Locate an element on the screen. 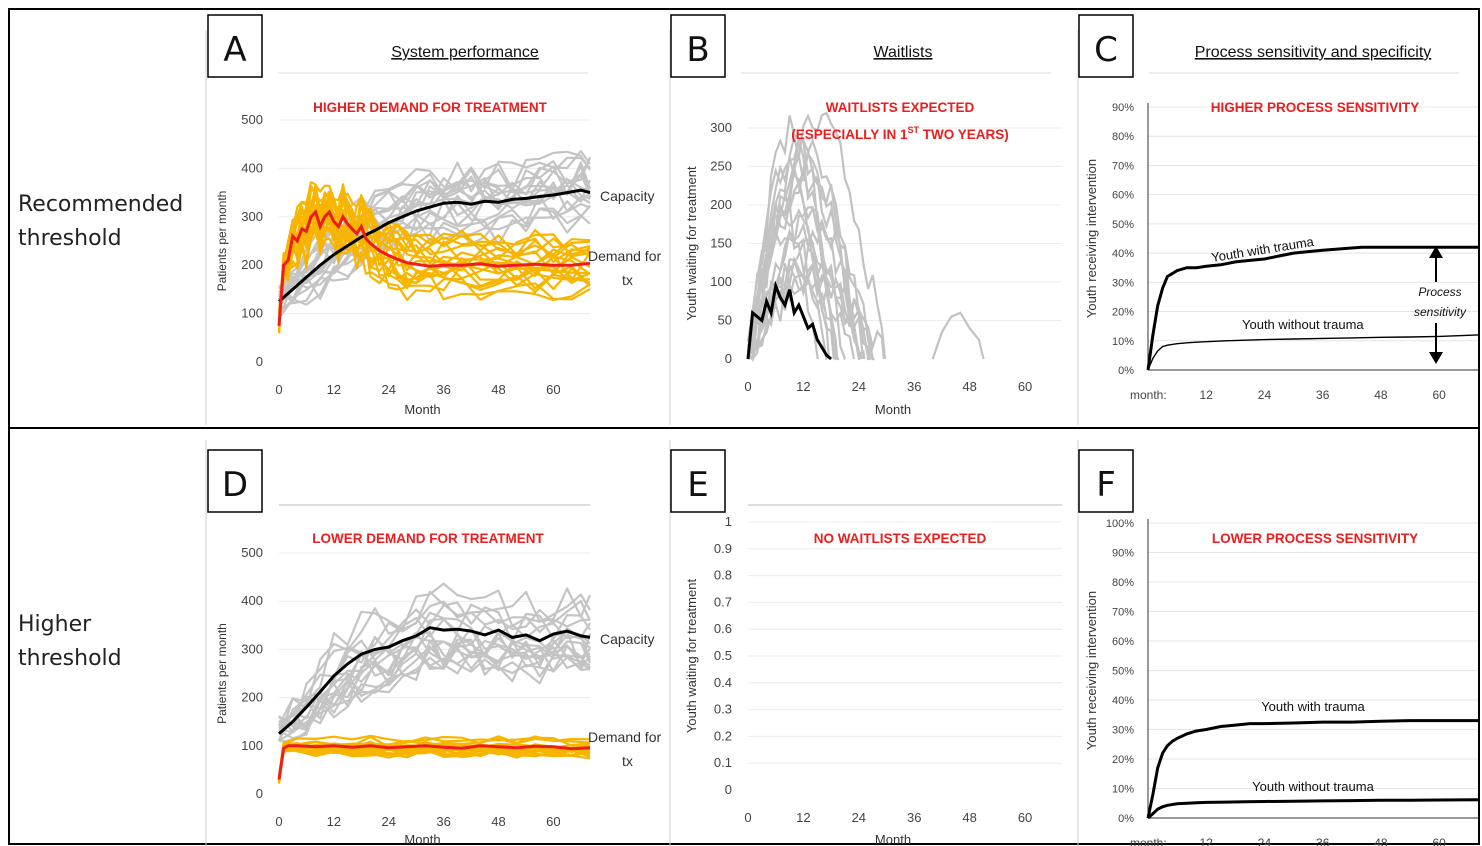 The image size is (1482, 846). y-tick-d-2: 200 is located at coordinates (252, 697).